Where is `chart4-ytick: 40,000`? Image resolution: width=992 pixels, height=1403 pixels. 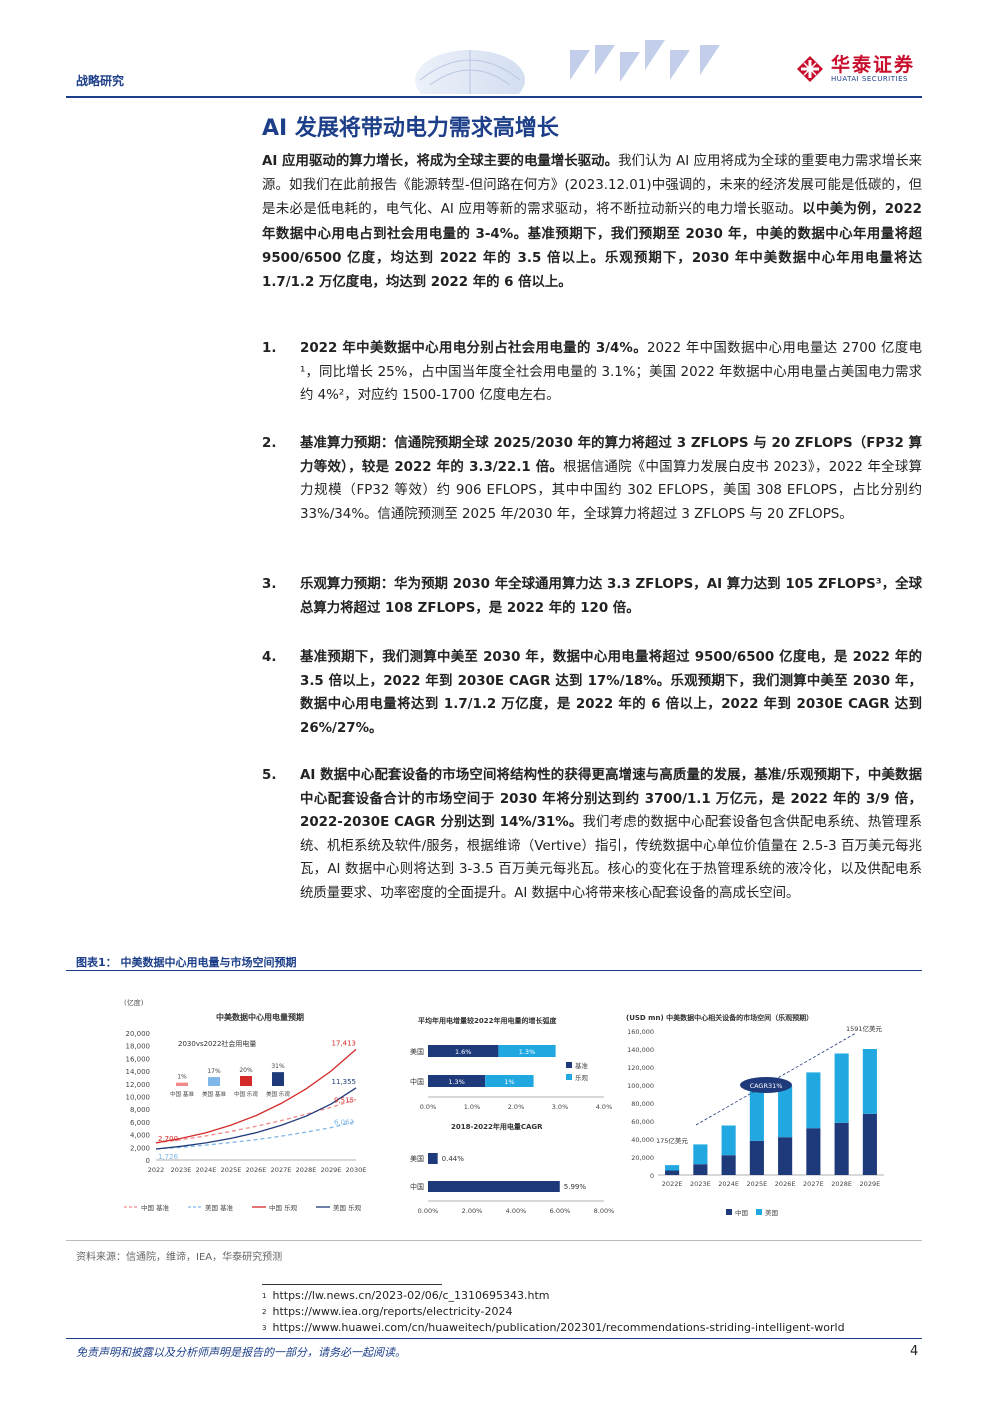
chart4-ytick: 40,000 is located at coordinates (642, 1140).